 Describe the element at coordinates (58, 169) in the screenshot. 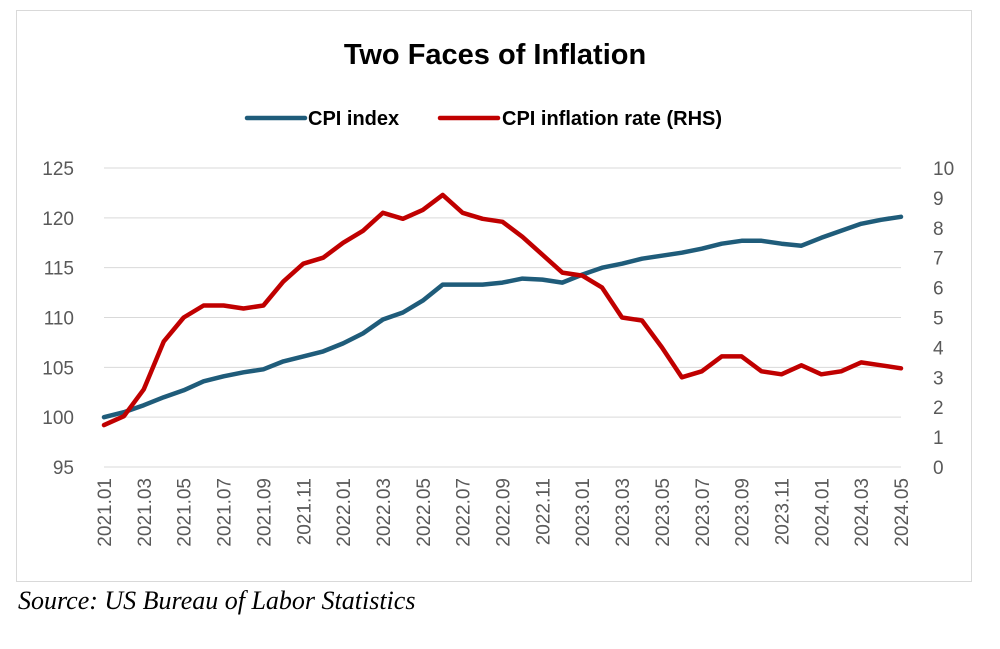

I see `y-left-tick-label: 125` at that location.